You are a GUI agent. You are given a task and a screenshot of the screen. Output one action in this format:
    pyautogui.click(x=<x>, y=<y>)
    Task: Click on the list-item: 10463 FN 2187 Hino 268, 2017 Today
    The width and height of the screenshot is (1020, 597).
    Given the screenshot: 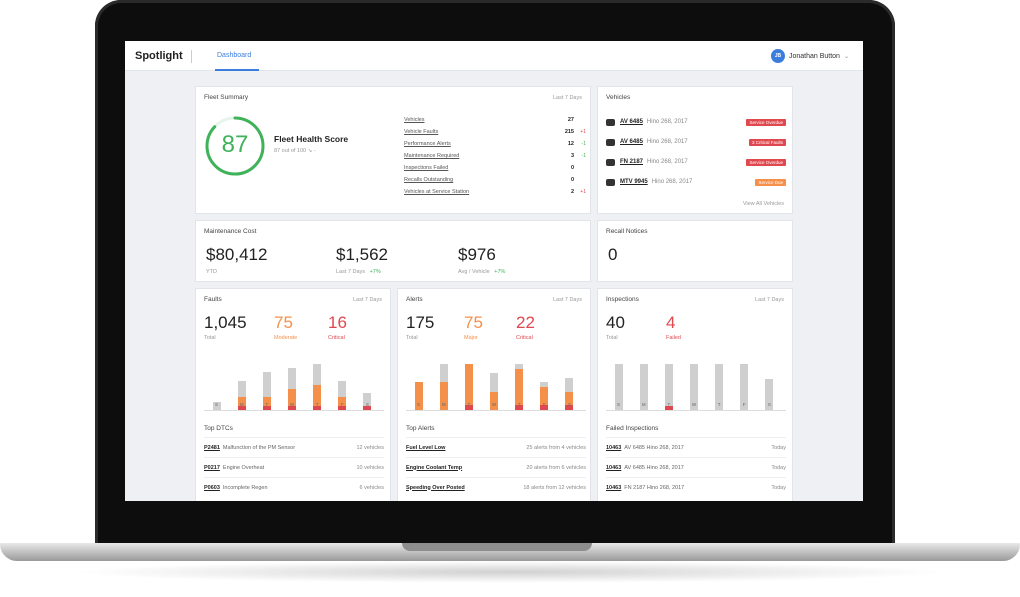 What is the action you would take?
    pyautogui.click(x=696, y=487)
    